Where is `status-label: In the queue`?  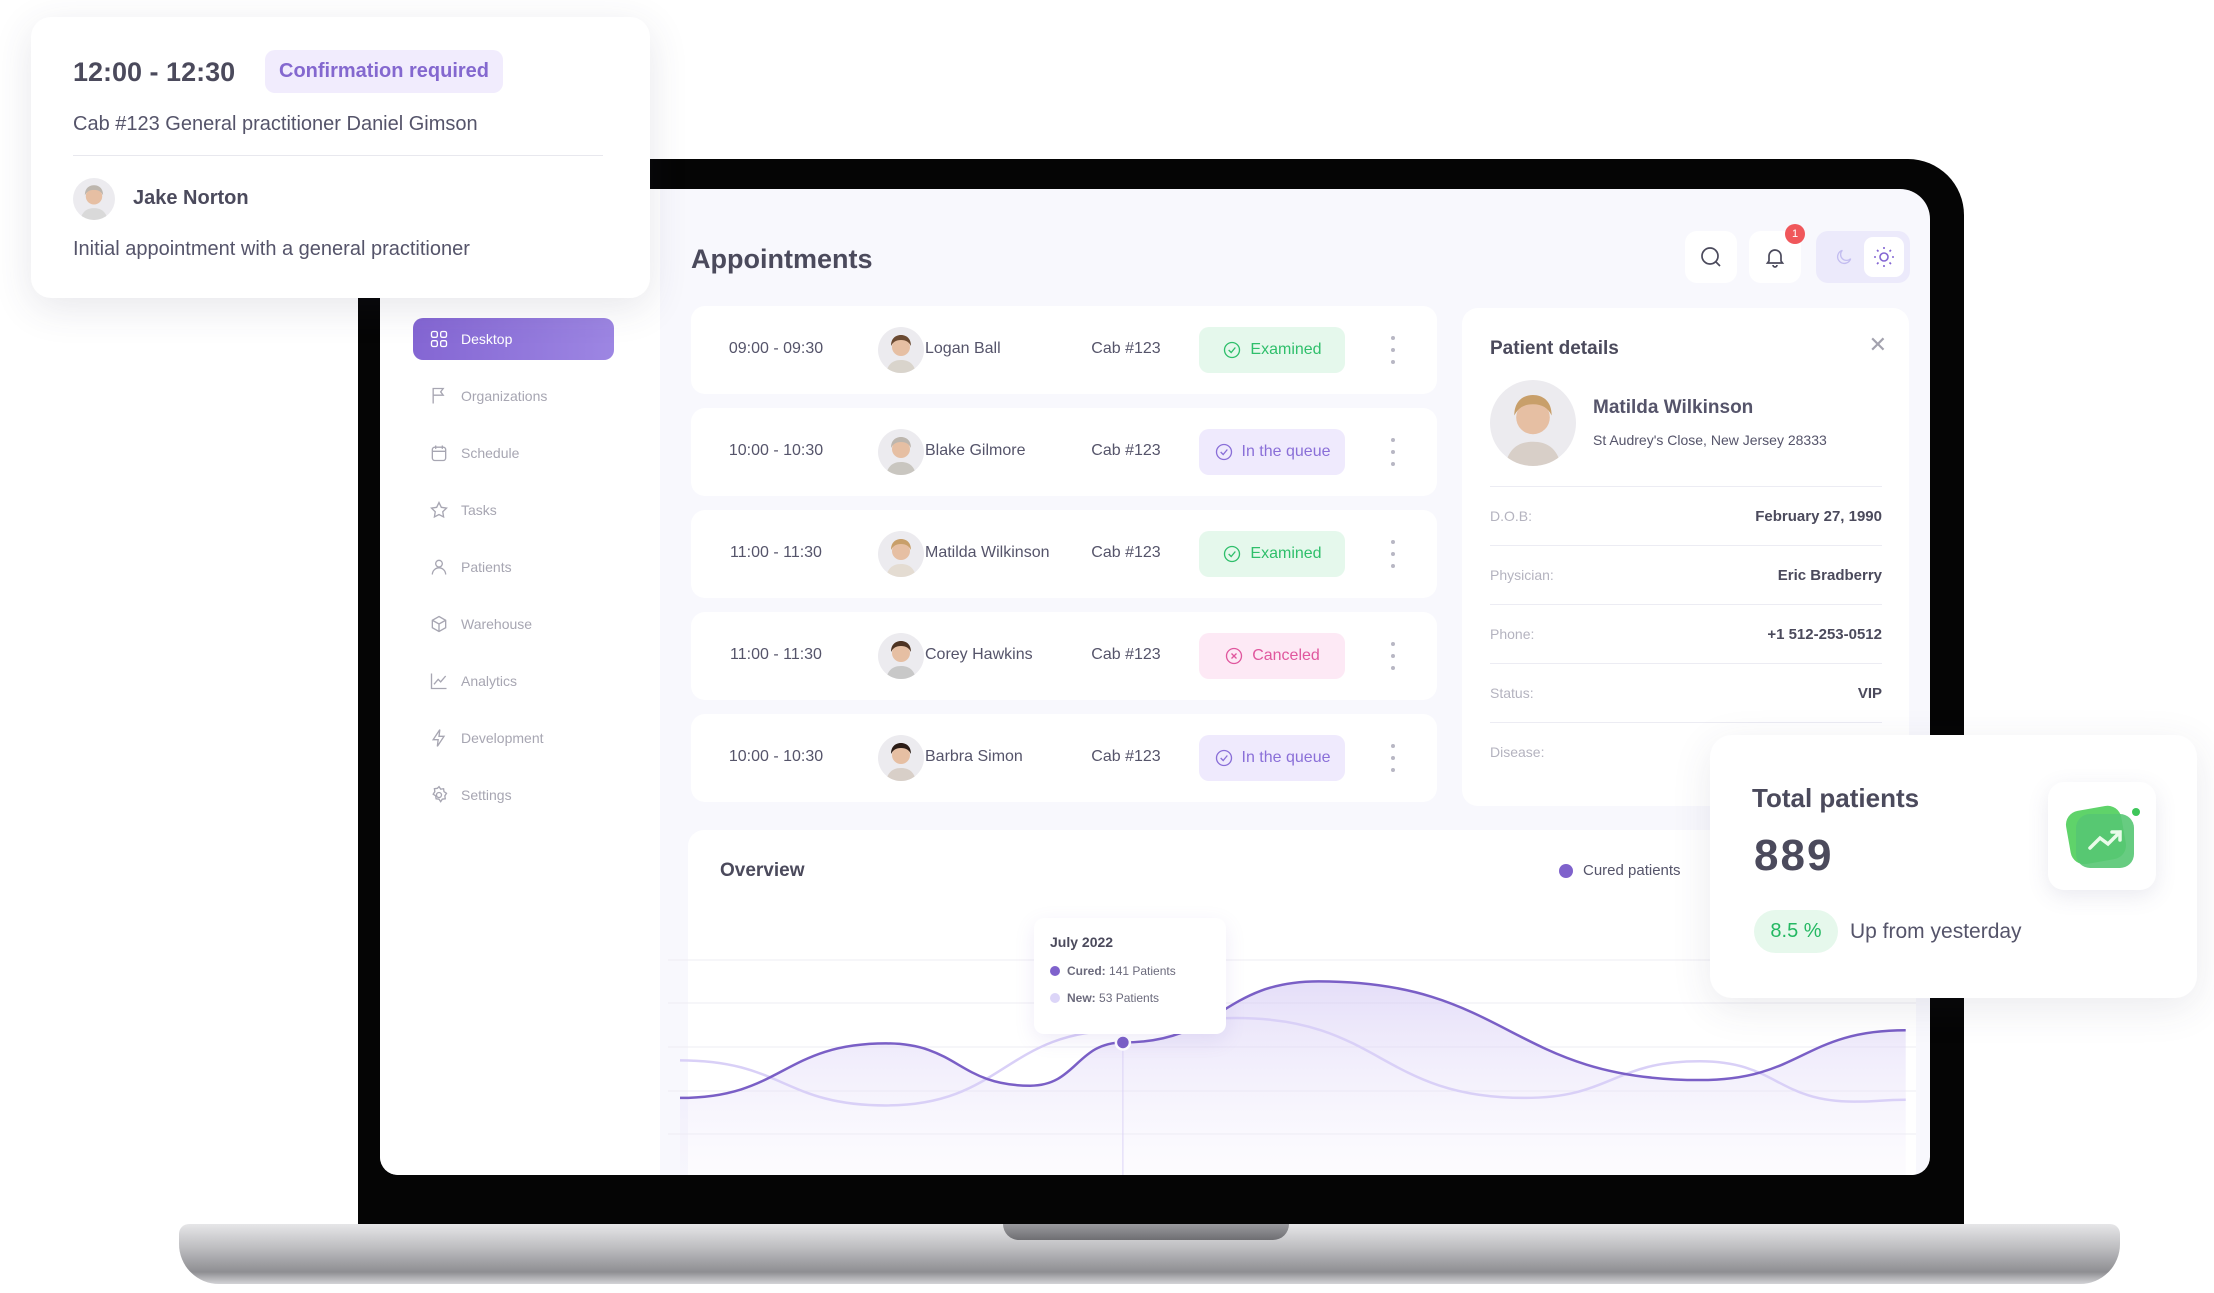
status-label: In the queue is located at coordinates (1286, 757).